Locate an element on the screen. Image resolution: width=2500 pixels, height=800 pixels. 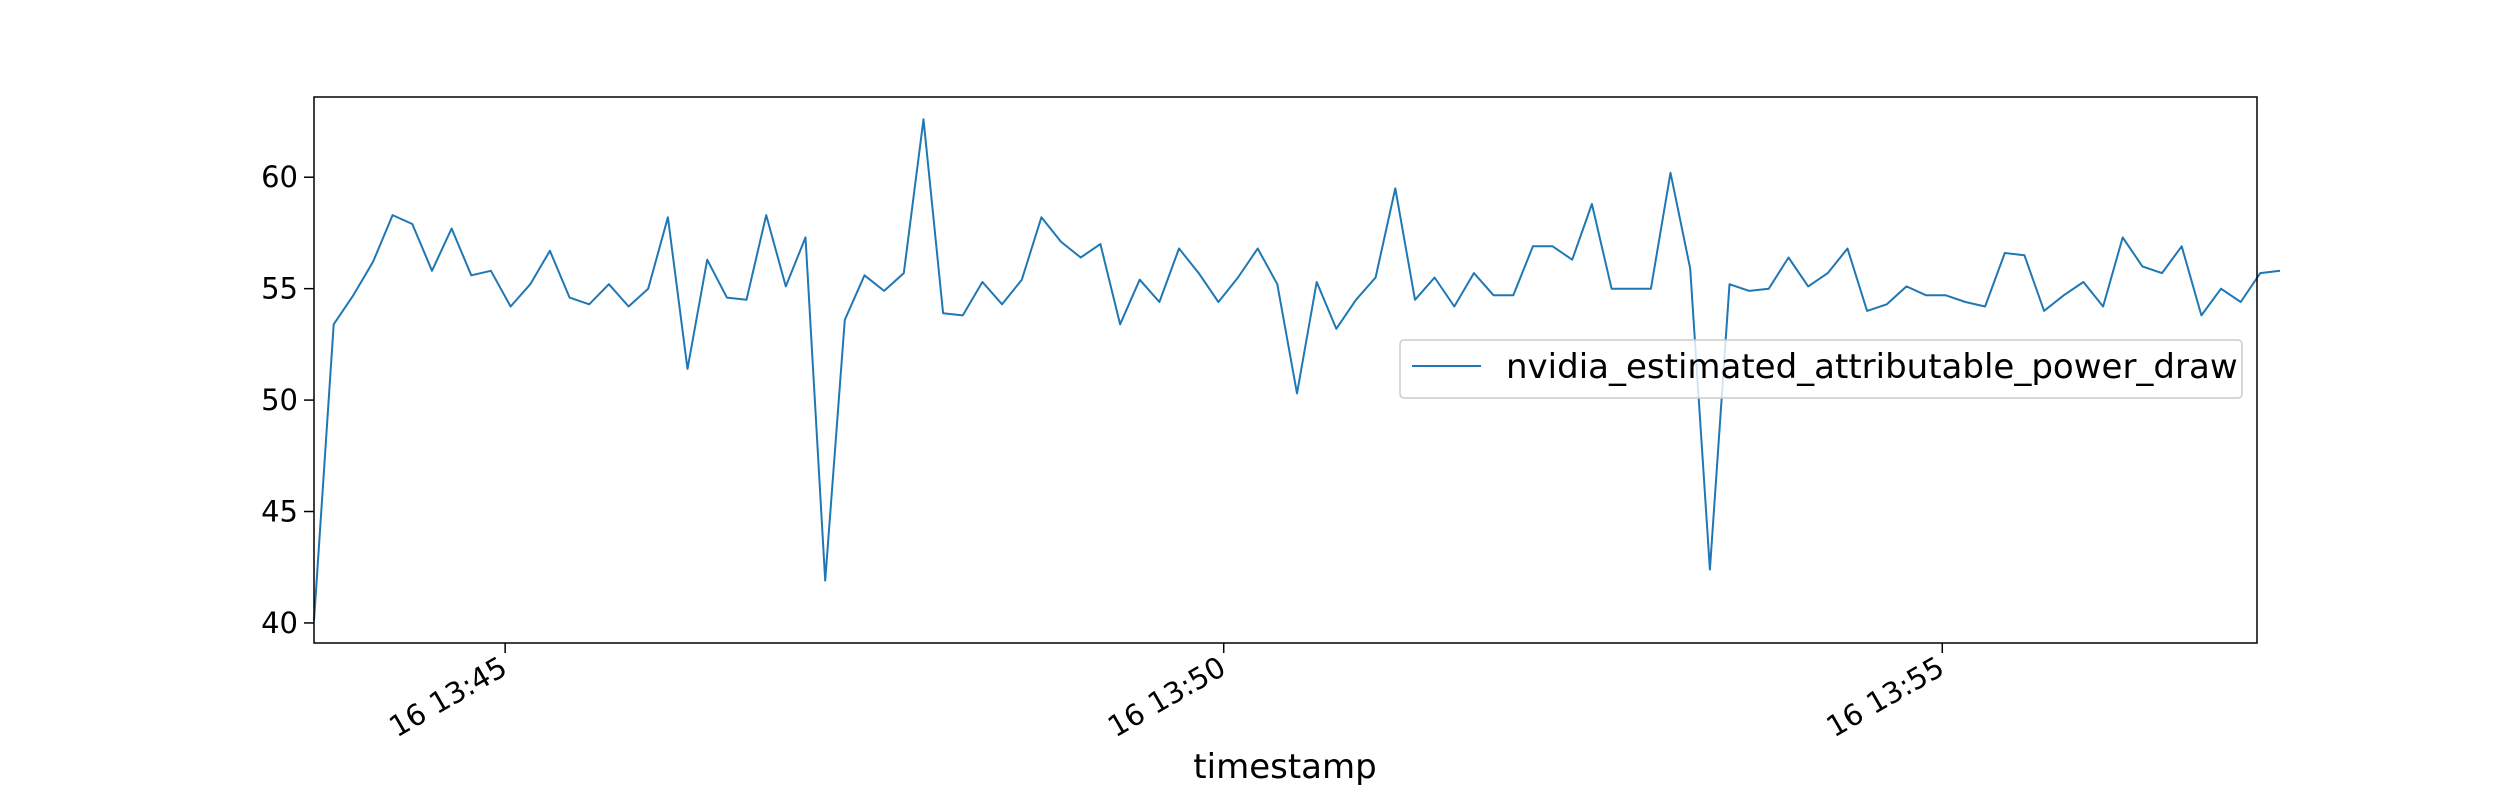
legend: nvidia_estimated_attributable_power_draw is located at coordinates (1821, 369).